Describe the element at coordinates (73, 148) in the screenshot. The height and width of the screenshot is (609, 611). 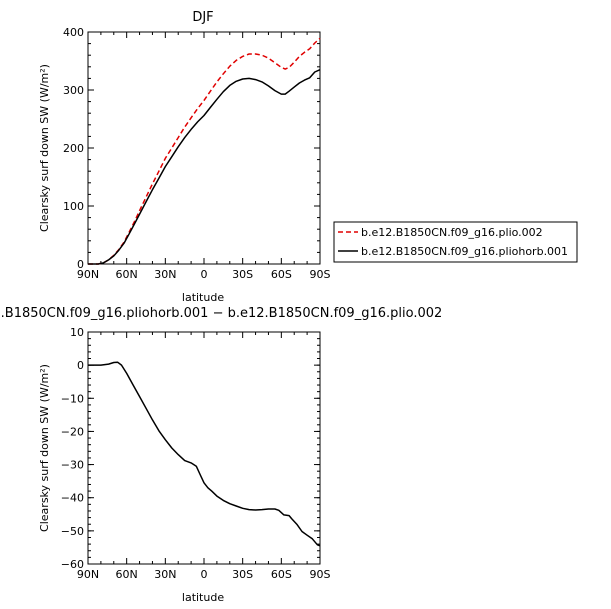
I see `y-tick-label: 200` at that location.